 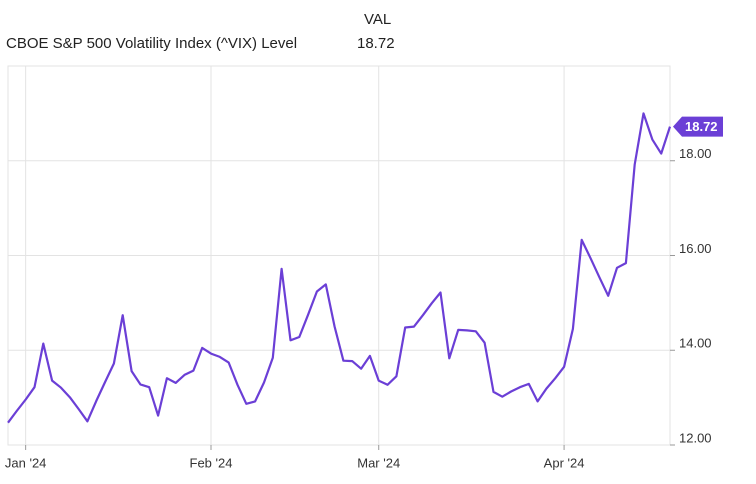 What do you see at coordinates (701, 126) in the screenshot?
I see `last-value-label: 18.72` at bounding box center [701, 126].